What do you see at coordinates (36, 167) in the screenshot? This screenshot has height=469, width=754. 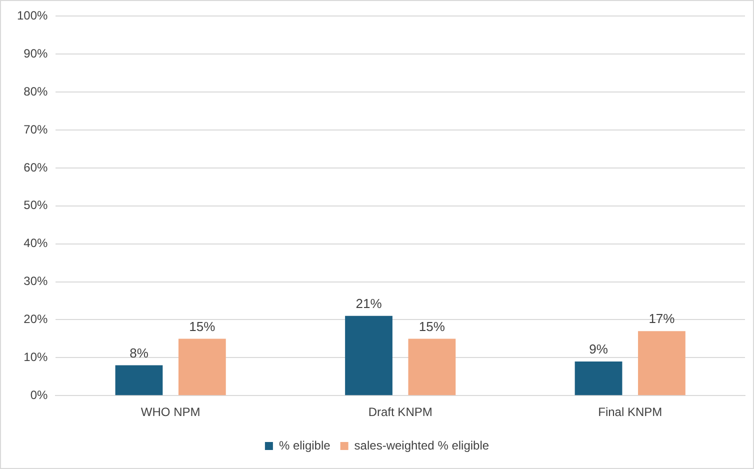 I see `y-tick-label: 60%` at bounding box center [36, 167].